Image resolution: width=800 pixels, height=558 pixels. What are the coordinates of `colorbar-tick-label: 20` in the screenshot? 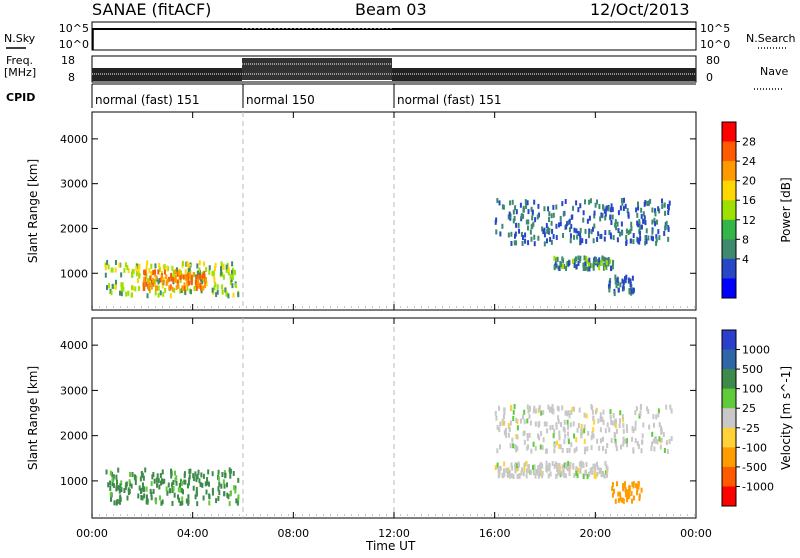 It's located at (749, 181).